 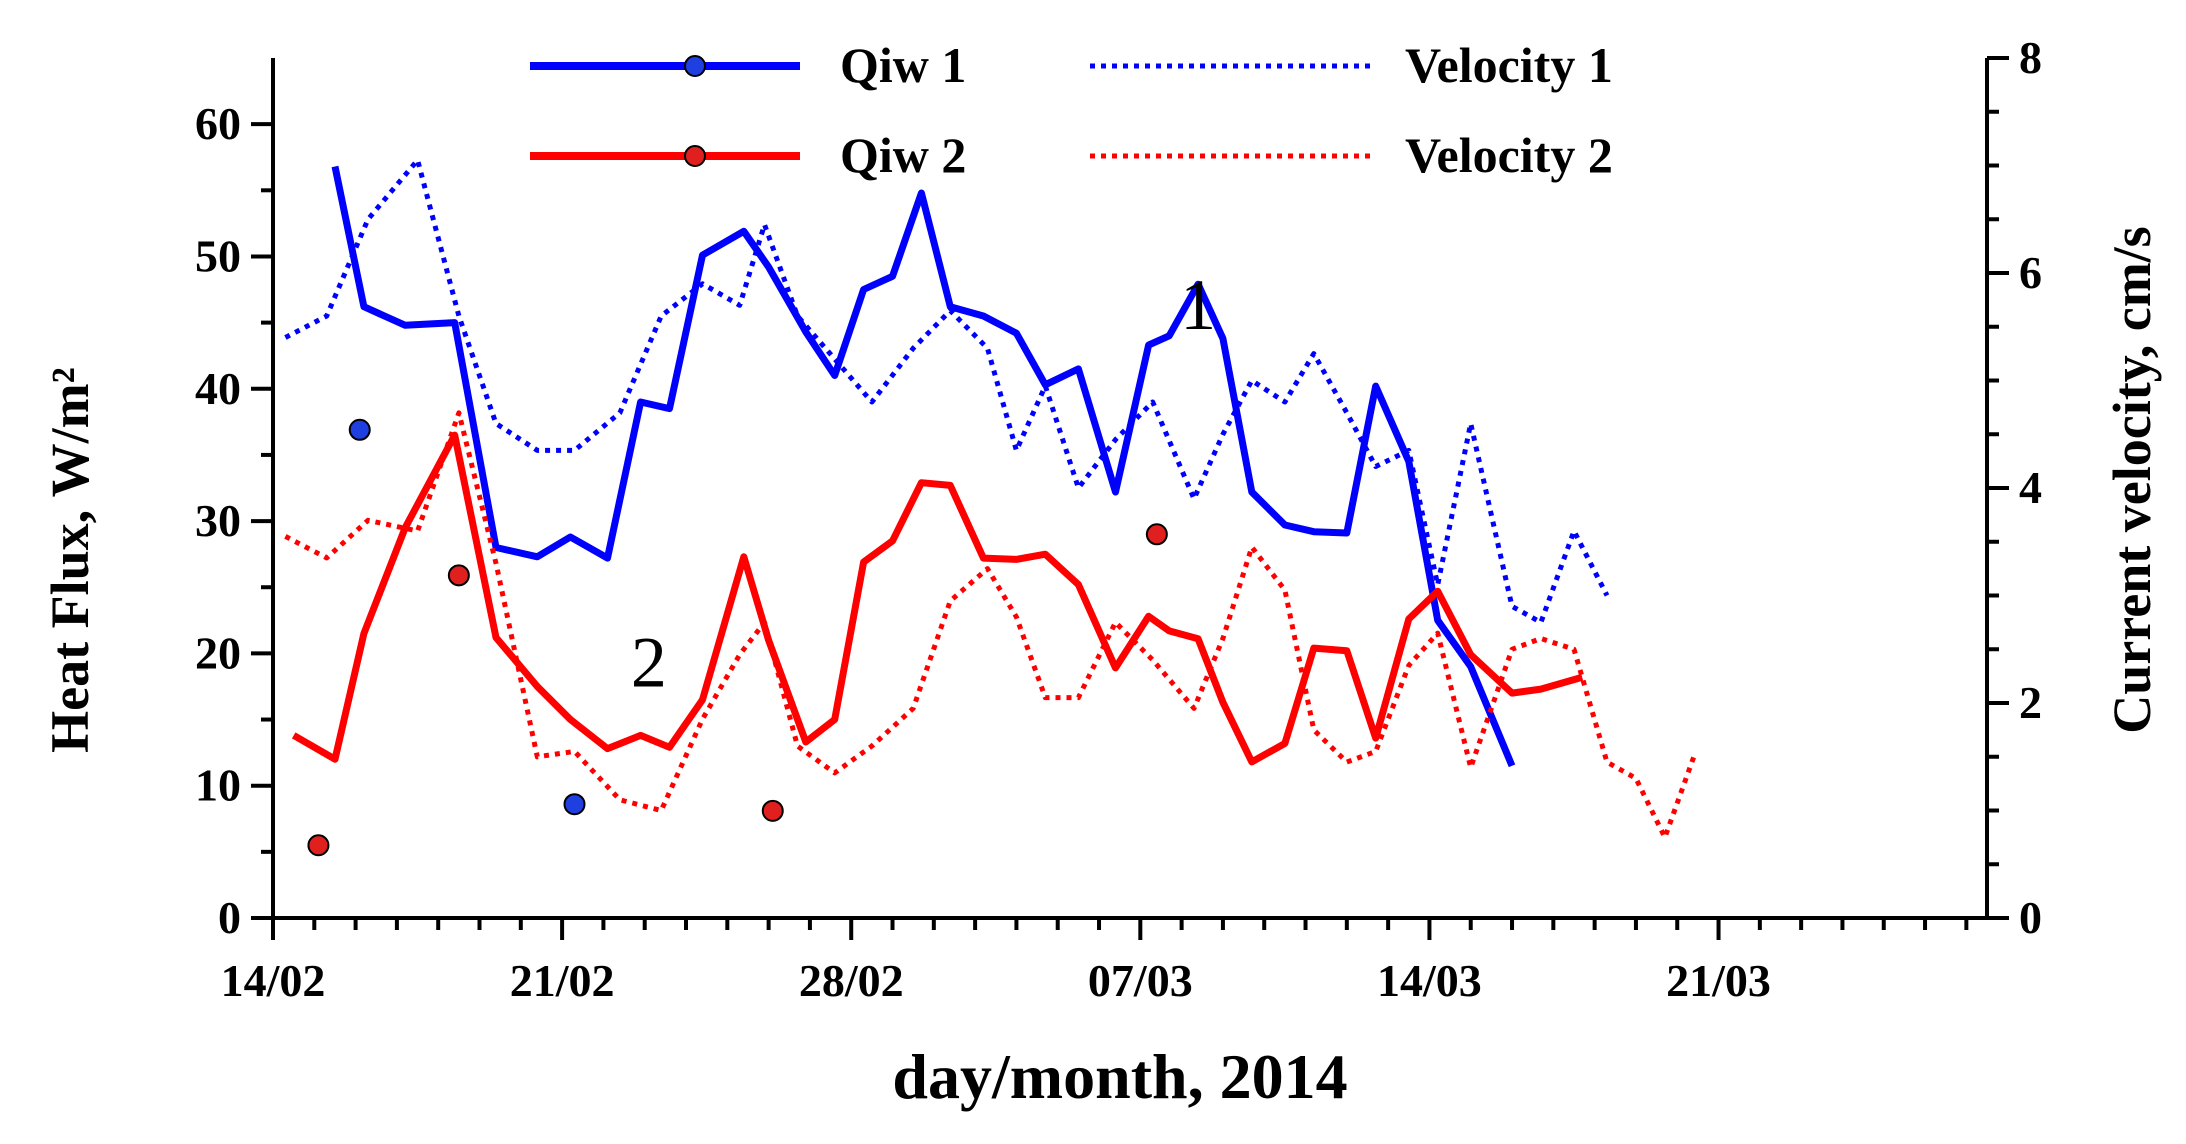 What do you see at coordinates (2030, 917) in the screenshot?
I see `y-right-tick-label: 0` at bounding box center [2030, 917].